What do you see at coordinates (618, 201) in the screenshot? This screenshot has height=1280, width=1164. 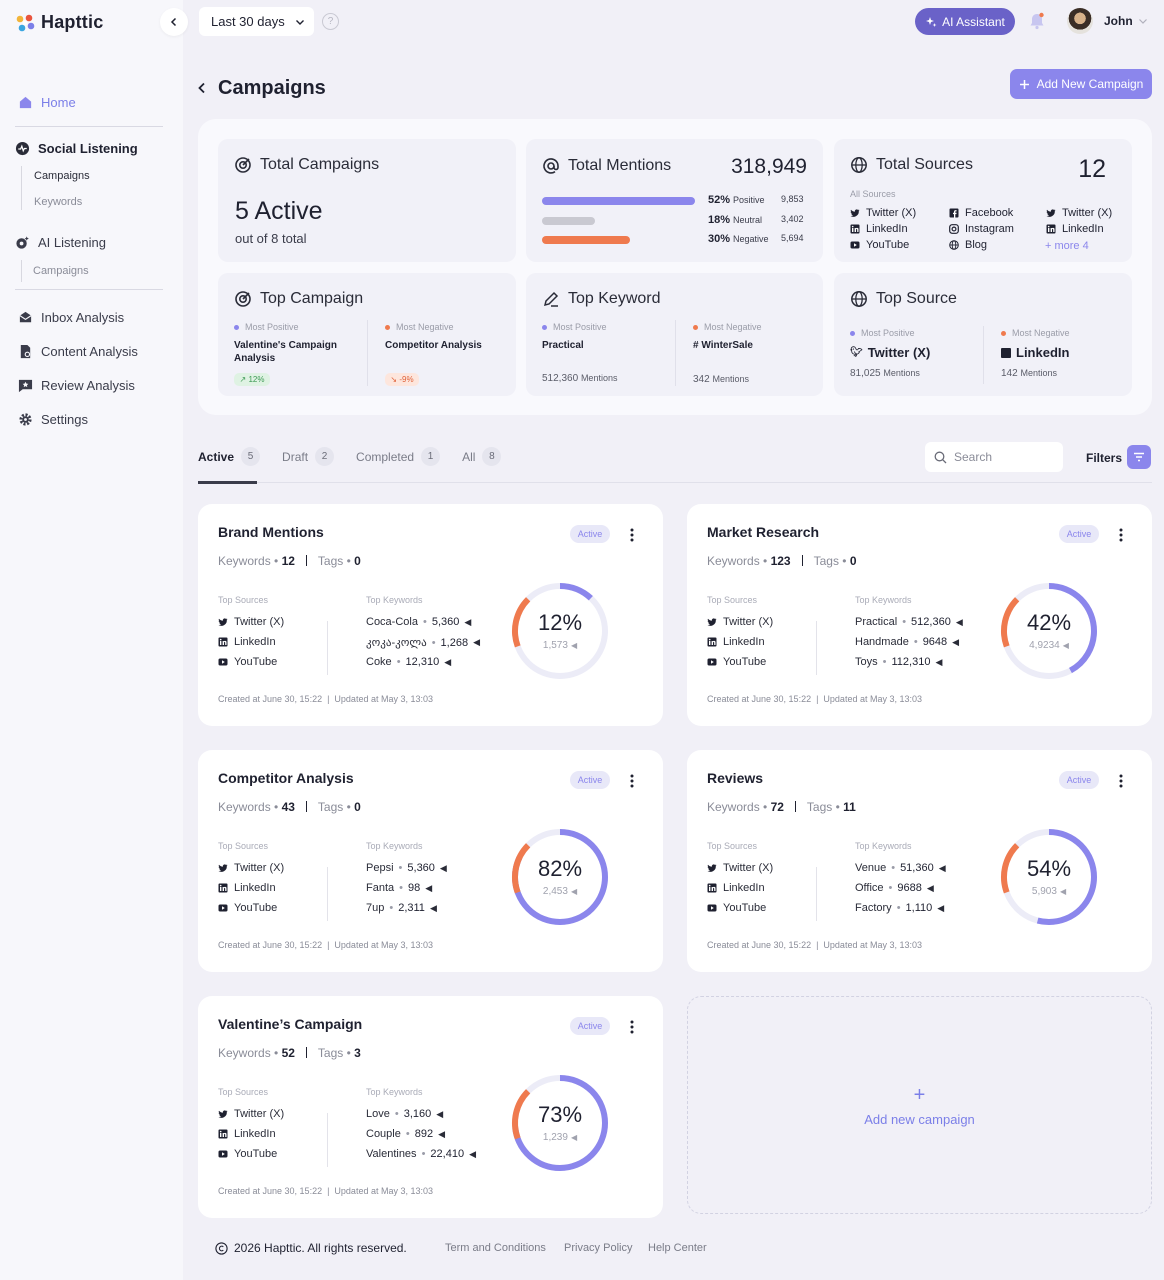 I see `mention-bar` at bounding box center [618, 201].